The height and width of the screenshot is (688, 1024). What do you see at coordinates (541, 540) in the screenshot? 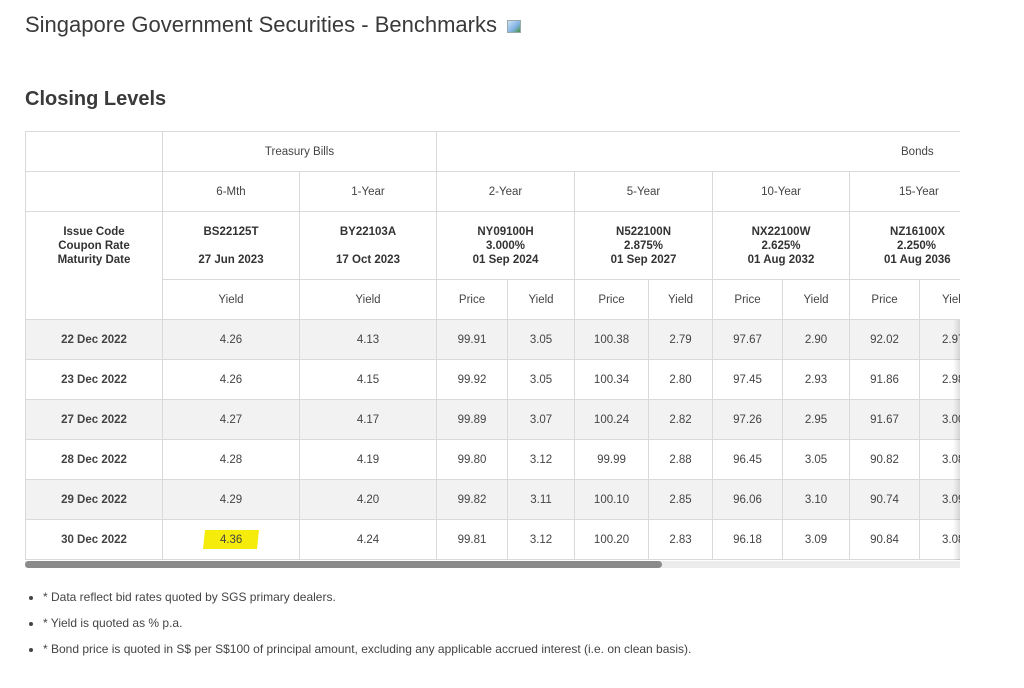
I see `yield-cell: 3.12` at bounding box center [541, 540].